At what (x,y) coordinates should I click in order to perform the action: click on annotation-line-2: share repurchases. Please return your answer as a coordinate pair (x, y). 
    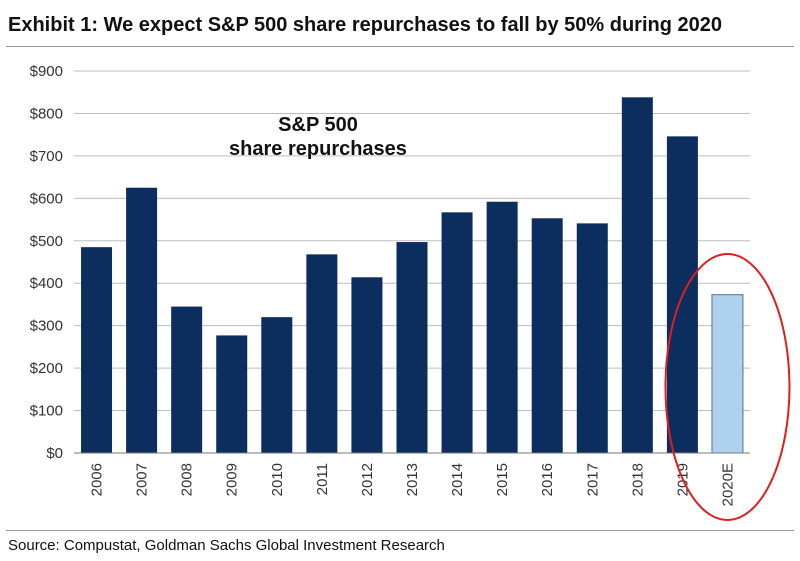
    Looking at the image, I should click on (318, 149).